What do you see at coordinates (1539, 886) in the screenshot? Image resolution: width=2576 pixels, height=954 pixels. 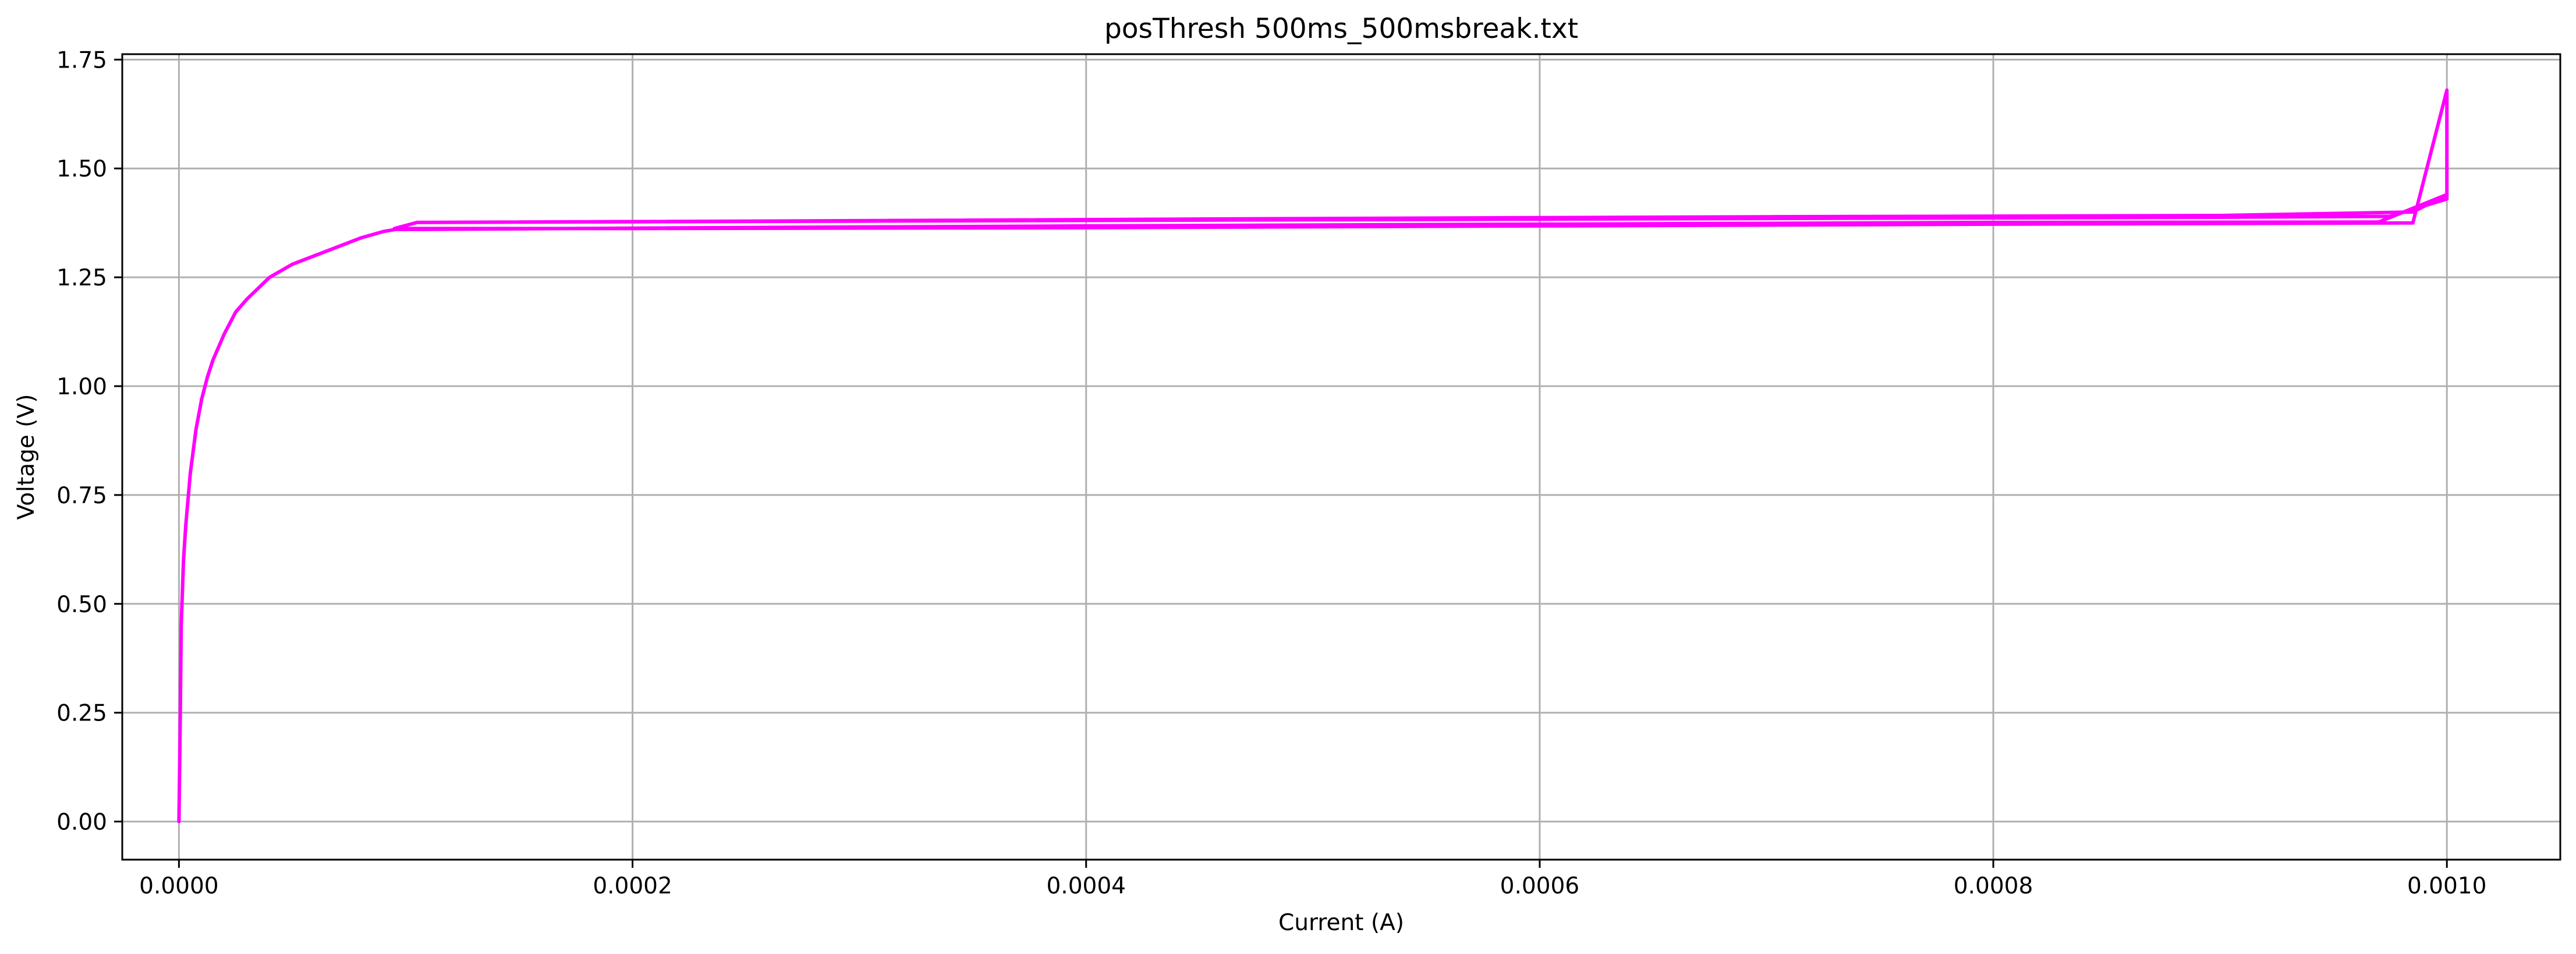 I see `x-tick-label: 0.0006` at bounding box center [1539, 886].